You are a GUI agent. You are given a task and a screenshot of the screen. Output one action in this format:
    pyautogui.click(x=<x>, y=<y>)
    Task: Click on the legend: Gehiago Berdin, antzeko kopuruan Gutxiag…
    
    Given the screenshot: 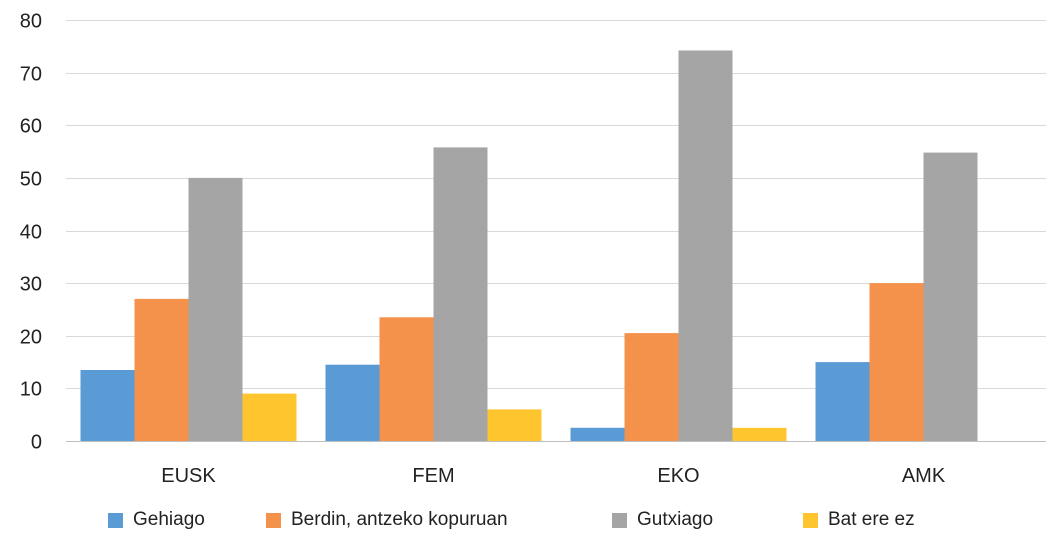 What is the action you would take?
    pyautogui.click(x=527, y=520)
    